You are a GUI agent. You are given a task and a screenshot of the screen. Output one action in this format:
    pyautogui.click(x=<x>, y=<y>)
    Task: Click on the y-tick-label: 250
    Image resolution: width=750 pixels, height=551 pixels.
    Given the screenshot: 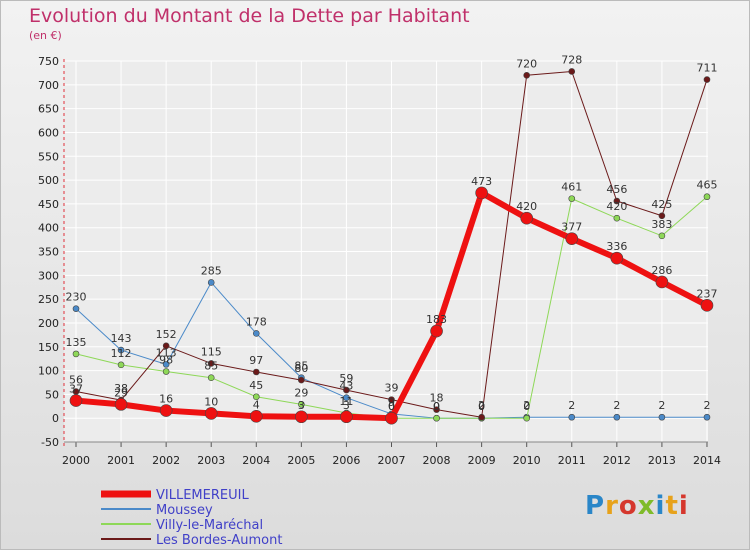 What is the action you would take?
    pyautogui.click(x=48, y=299)
    